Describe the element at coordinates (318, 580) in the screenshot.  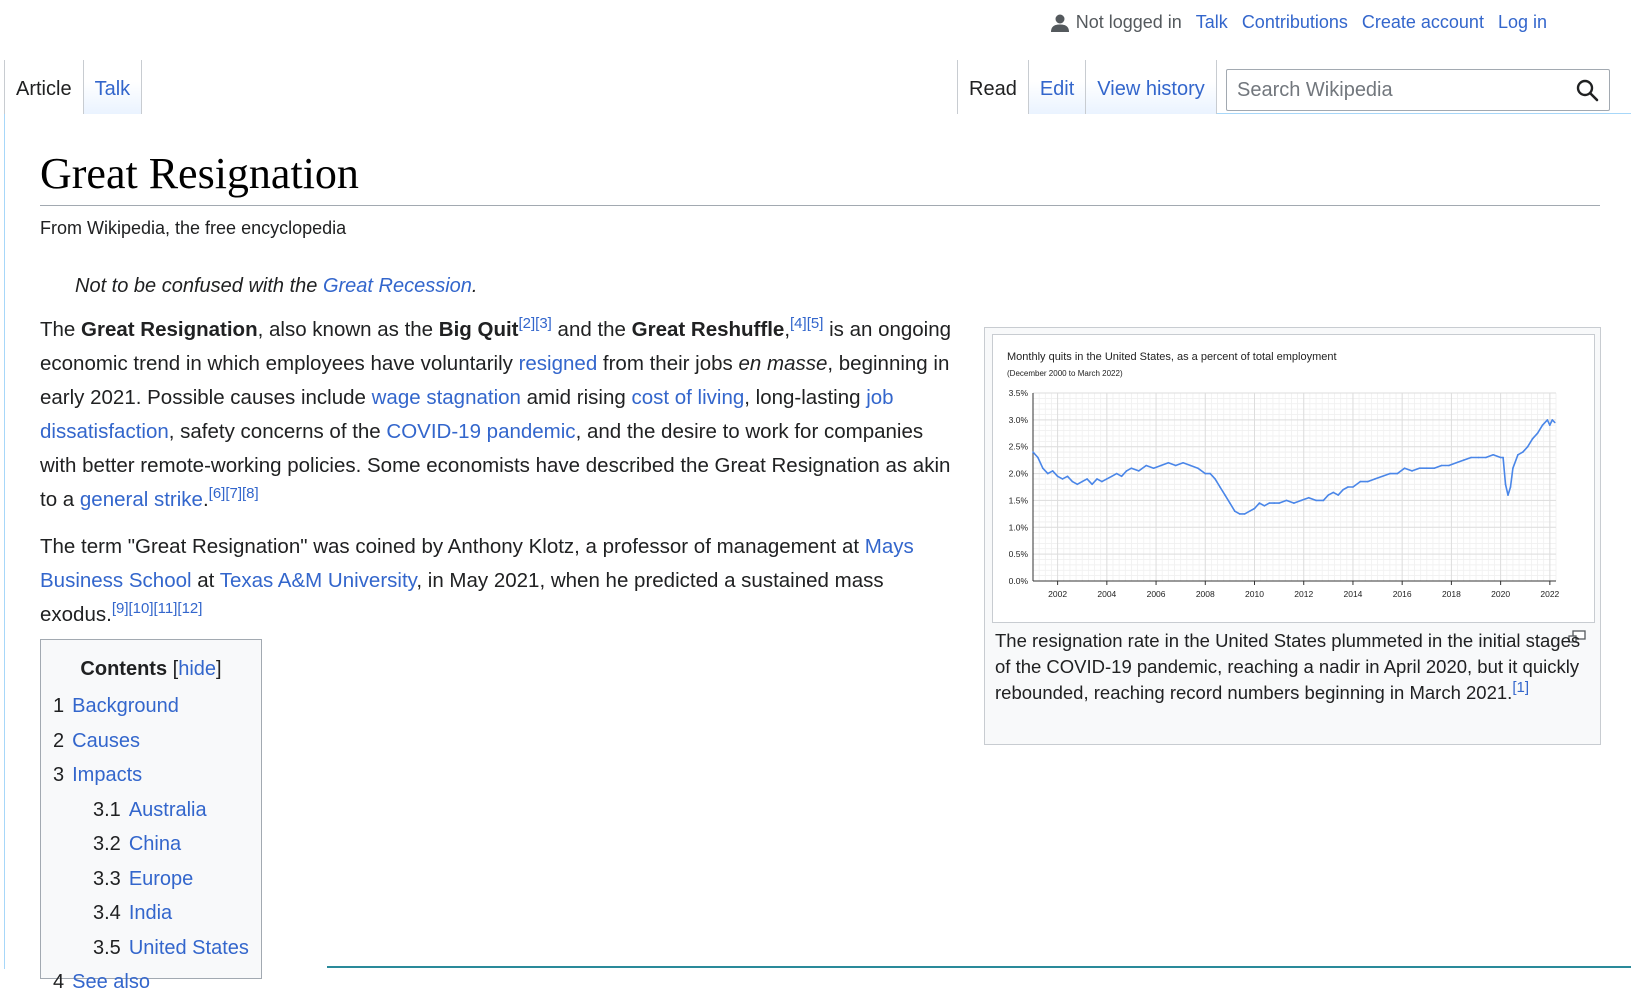
I see `wiki-link: Texas A&M University` at that location.